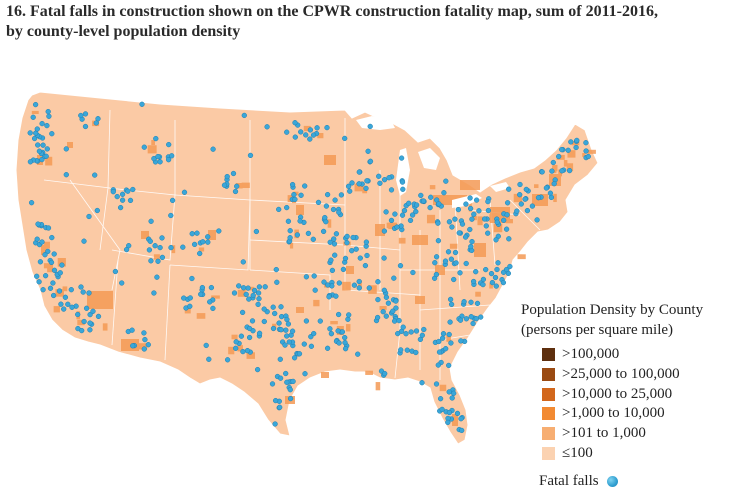 The height and width of the screenshot is (498, 733). I want to click on legend-label: >10,000 to 25,000, so click(617, 393).